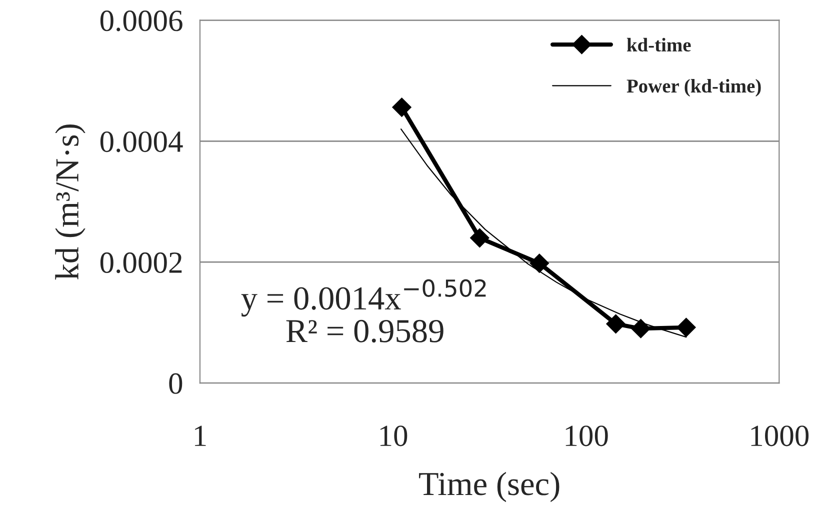 This screenshot has height=519, width=828. Describe the element at coordinates (394, 436) in the screenshot. I see `x-tick-label: 10` at that location.